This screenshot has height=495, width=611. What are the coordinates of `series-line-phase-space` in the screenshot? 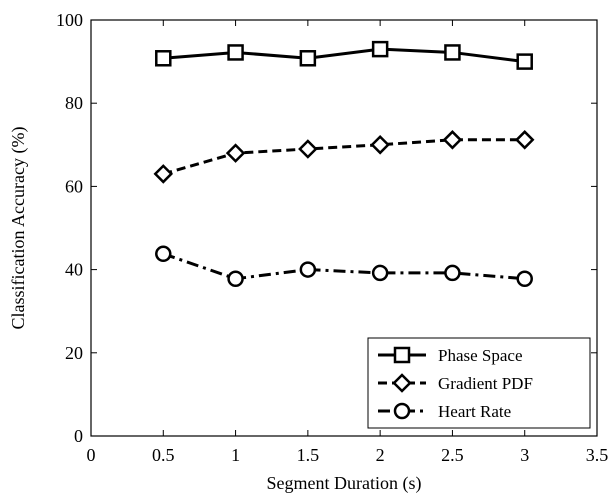 It's located at (344, 55).